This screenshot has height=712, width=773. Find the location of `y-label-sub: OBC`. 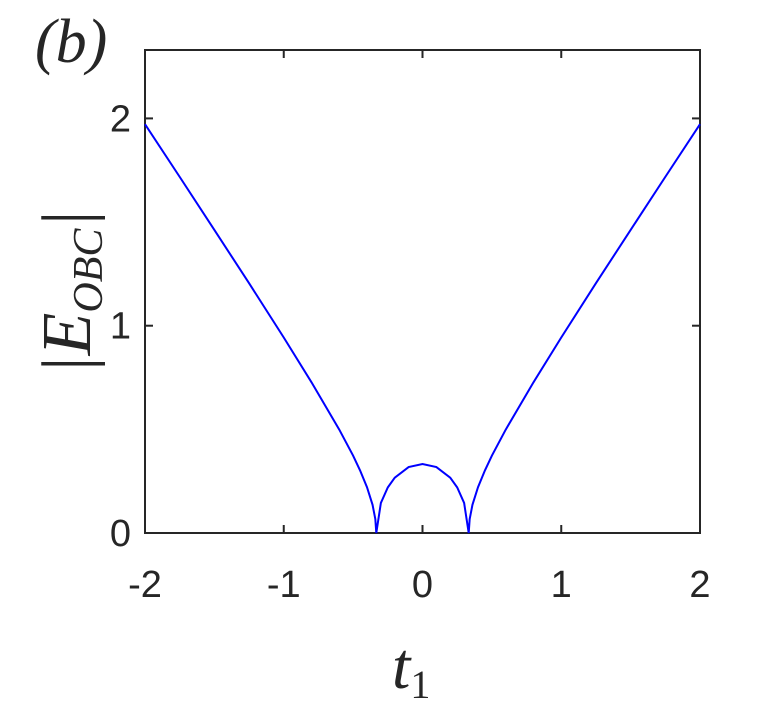

y-label-sub: OBC is located at coordinates (89, 270).